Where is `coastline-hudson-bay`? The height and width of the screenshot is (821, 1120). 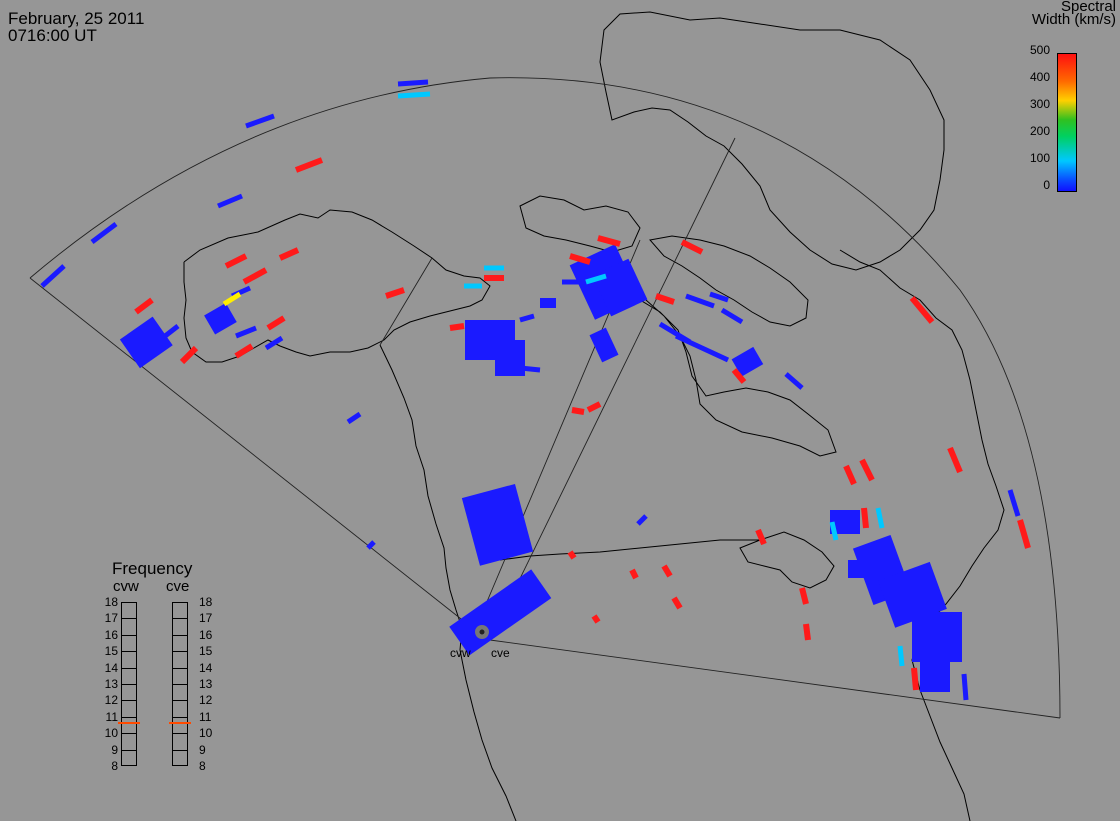 coastline-hudson-bay is located at coordinates (724, 373).